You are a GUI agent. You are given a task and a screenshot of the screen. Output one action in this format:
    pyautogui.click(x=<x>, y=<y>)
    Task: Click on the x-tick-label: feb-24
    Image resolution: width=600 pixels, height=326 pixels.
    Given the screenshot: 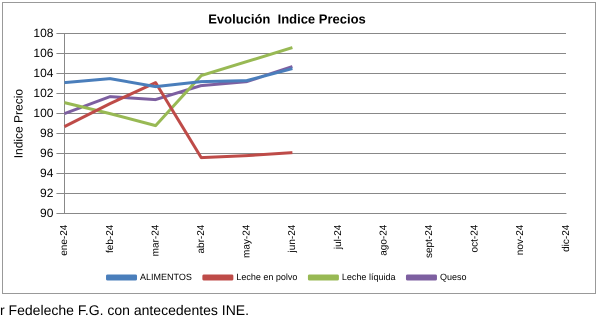 What is the action you would take?
    pyautogui.click(x=110, y=239)
    